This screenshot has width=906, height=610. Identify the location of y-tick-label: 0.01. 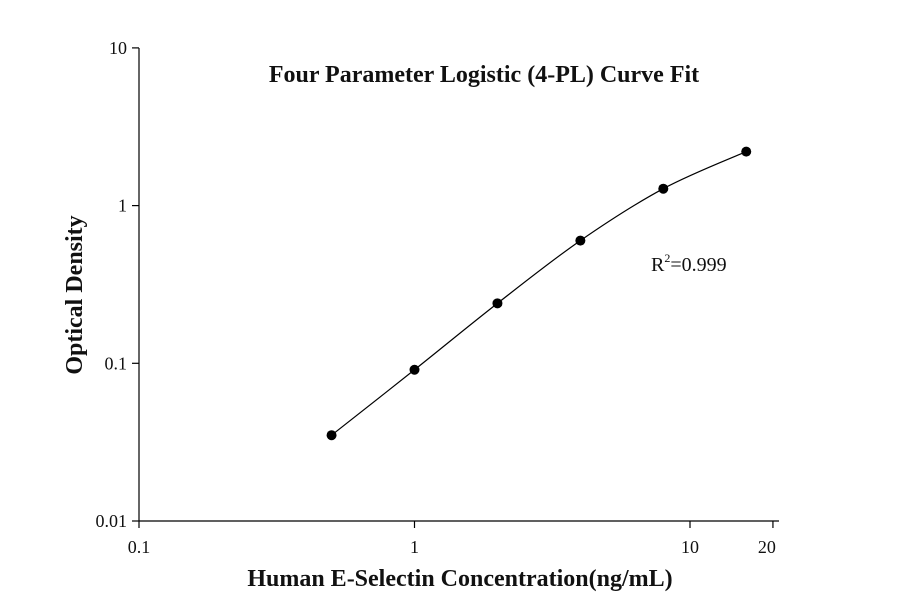
(112, 521).